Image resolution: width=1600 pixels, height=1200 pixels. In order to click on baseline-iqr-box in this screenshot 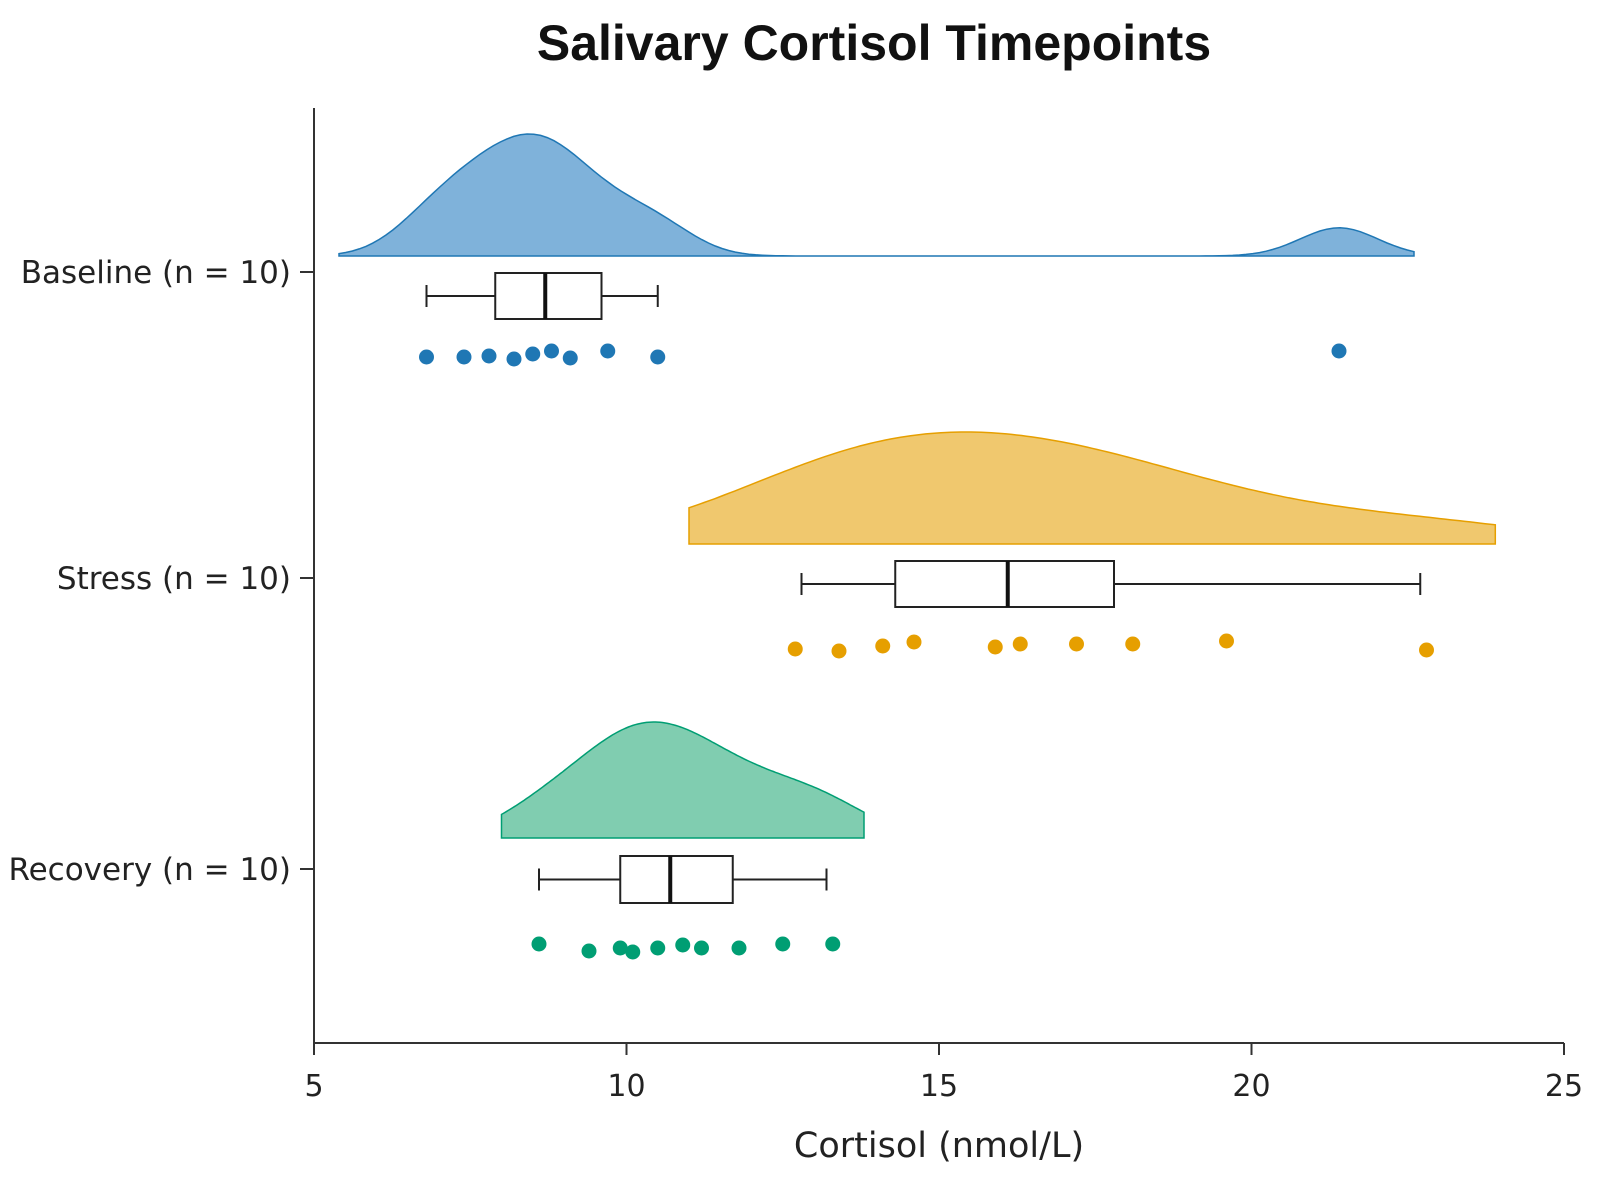, I will do `click(548, 296)`.